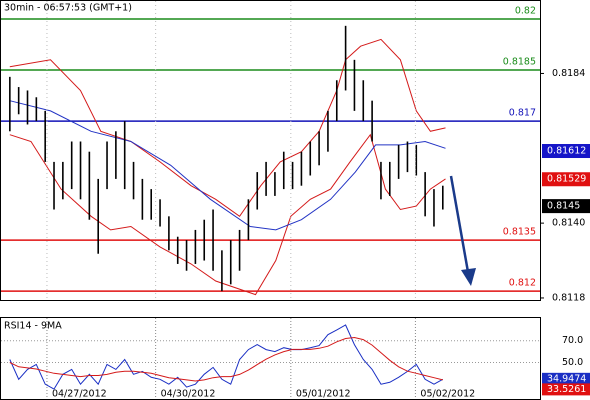 Image resolution: width=590 pixels, height=400 pixels. Describe the element at coordinates (459, 224) in the screenshot. I see `arrow-shaft` at that location.